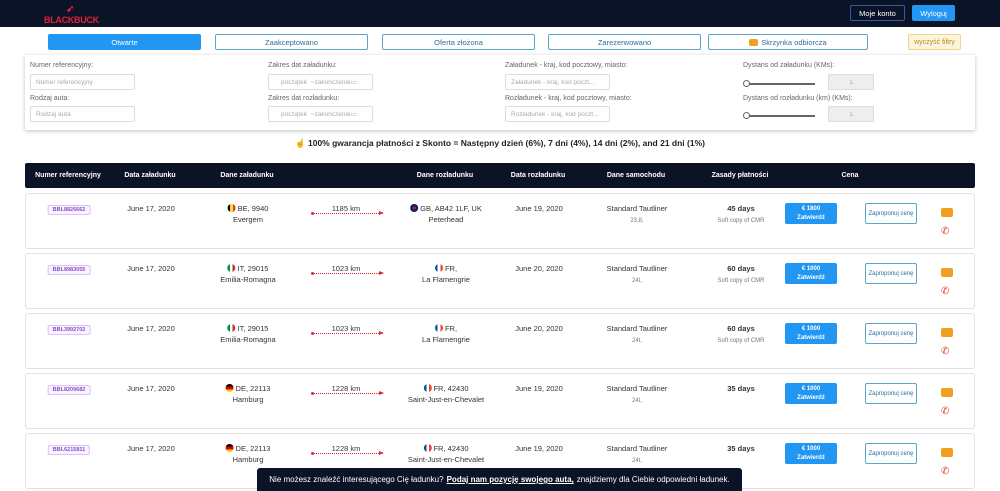 This screenshot has height=491, width=1000. What do you see at coordinates (76, 14) in the screenshot?
I see `blackbuck-logo: ➶ BLACKBUCK` at bounding box center [76, 14].